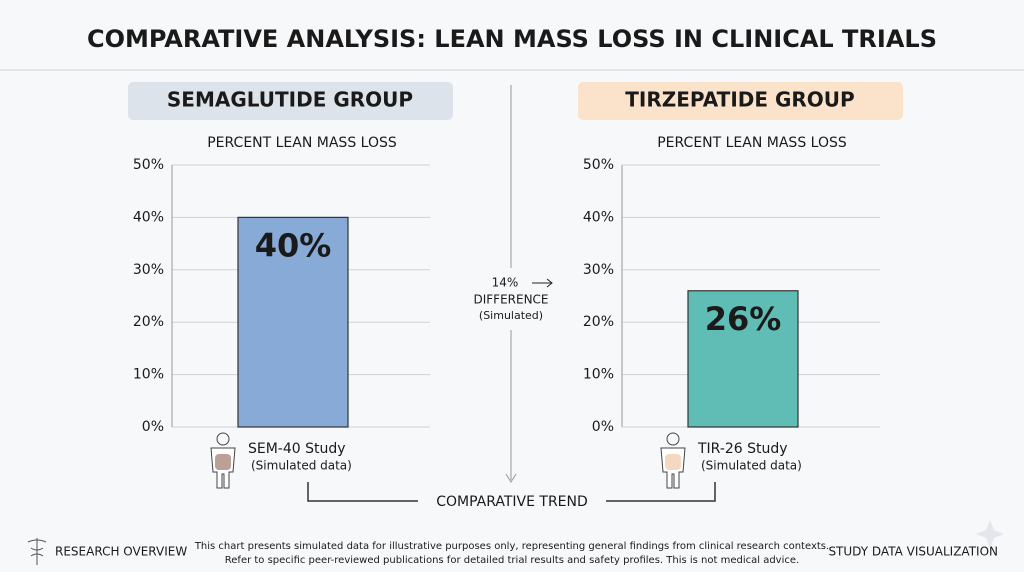  I want to click on group-title: SEMAGLUTIDE GROUP, so click(290, 100).